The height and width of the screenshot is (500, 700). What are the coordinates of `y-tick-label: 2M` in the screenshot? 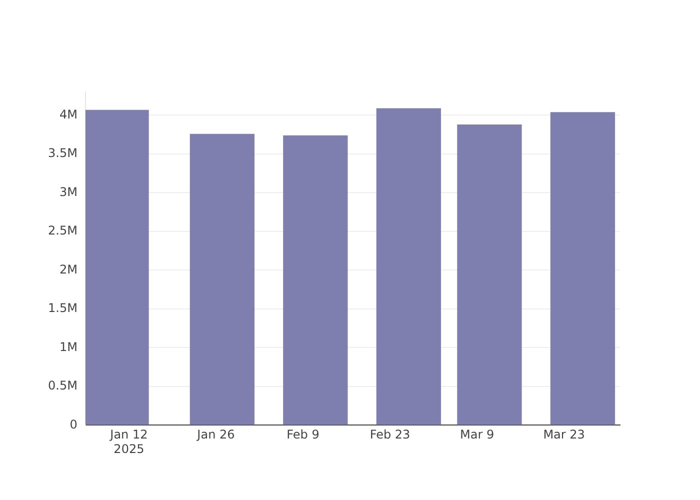 It's located at (68, 269).